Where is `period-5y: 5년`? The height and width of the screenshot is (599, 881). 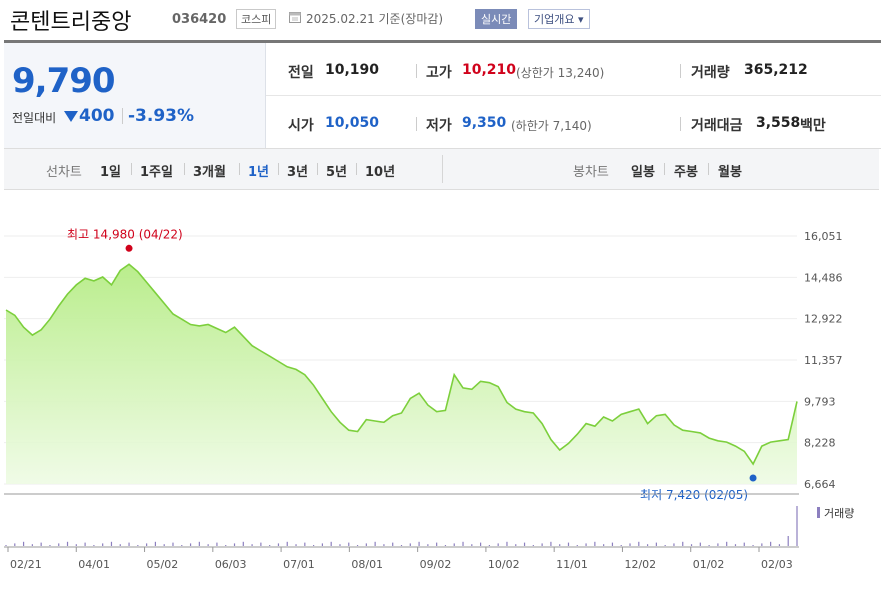
period-5y: 5년 is located at coordinates (337, 172).